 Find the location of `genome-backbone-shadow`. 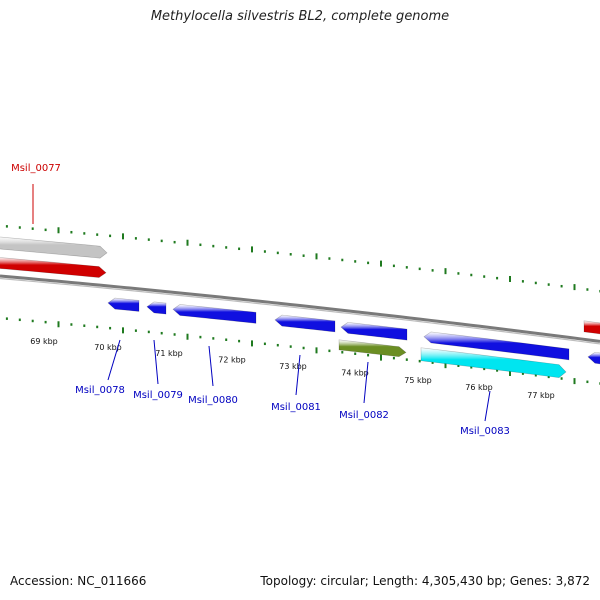

genome-backbone-shadow is located at coordinates (300, 311).